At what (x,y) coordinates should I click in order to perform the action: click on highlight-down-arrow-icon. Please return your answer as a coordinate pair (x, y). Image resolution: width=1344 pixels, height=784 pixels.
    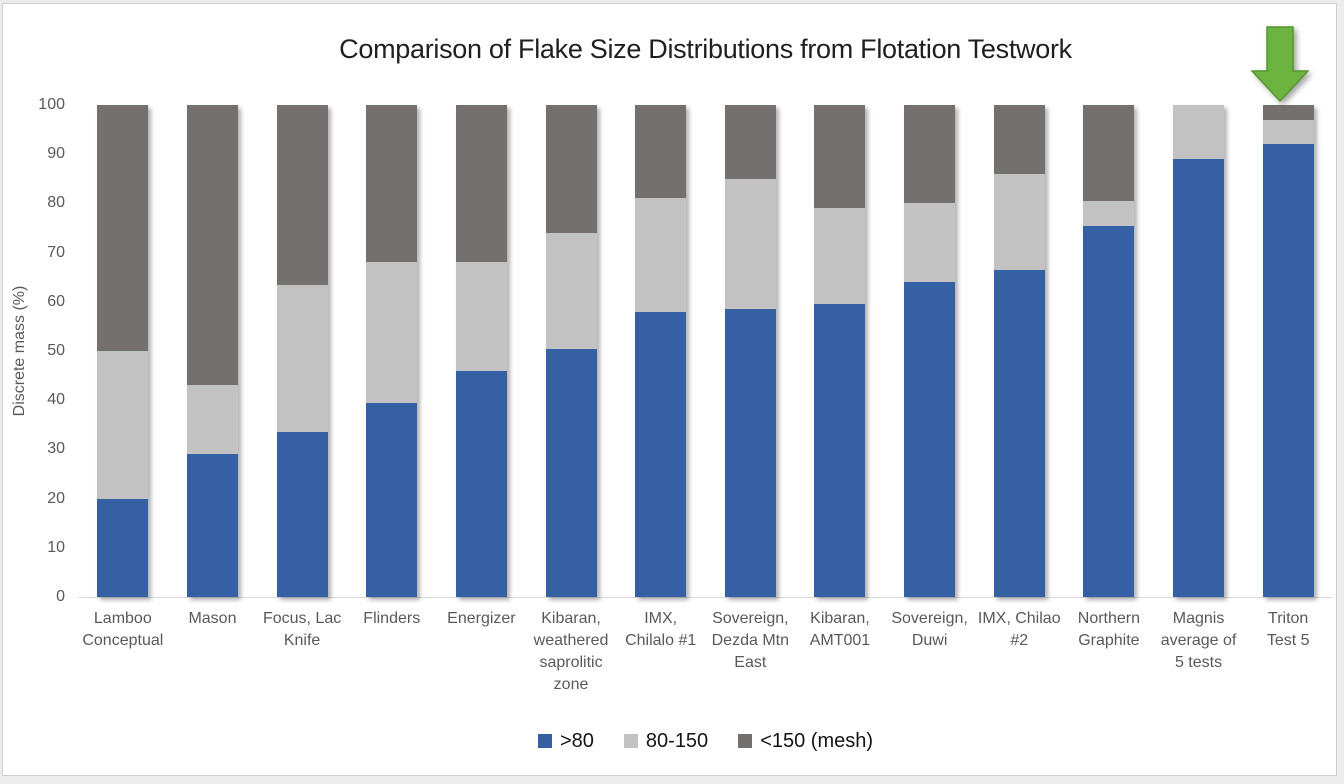
    Looking at the image, I should click on (1280, 64).